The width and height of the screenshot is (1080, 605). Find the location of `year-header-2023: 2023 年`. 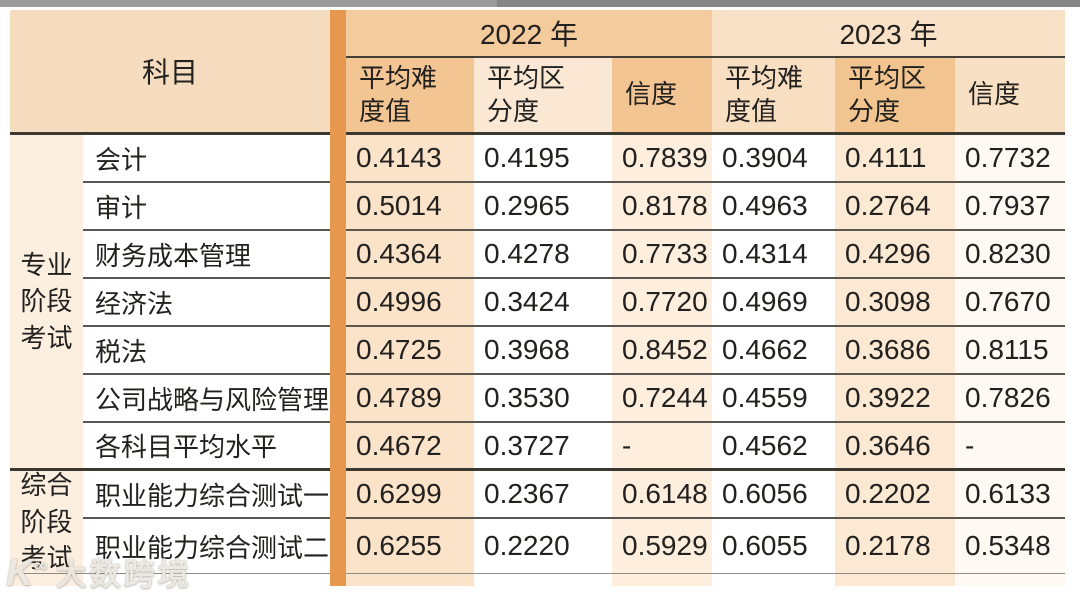

year-header-2023: 2023 年 is located at coordinates (888, 34).